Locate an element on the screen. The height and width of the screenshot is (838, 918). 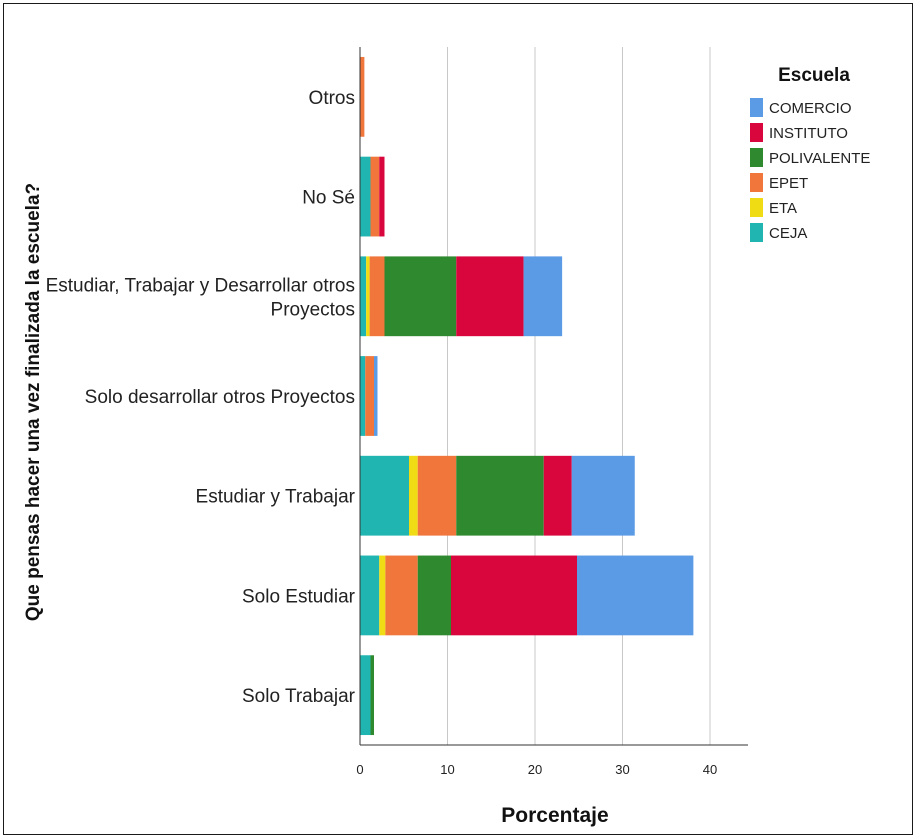
category-label-4: Estudiar y Trabajar is located at coordinates (276, 497).